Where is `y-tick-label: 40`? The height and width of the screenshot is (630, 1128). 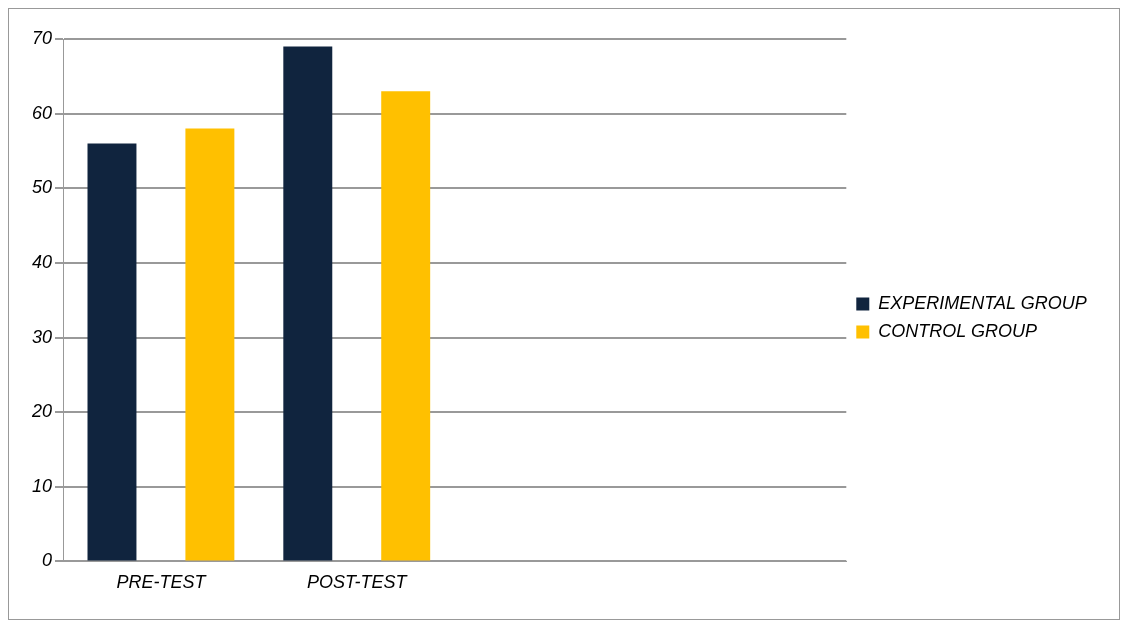 y-tick-label: 40 is located at coordinates (42, 261).